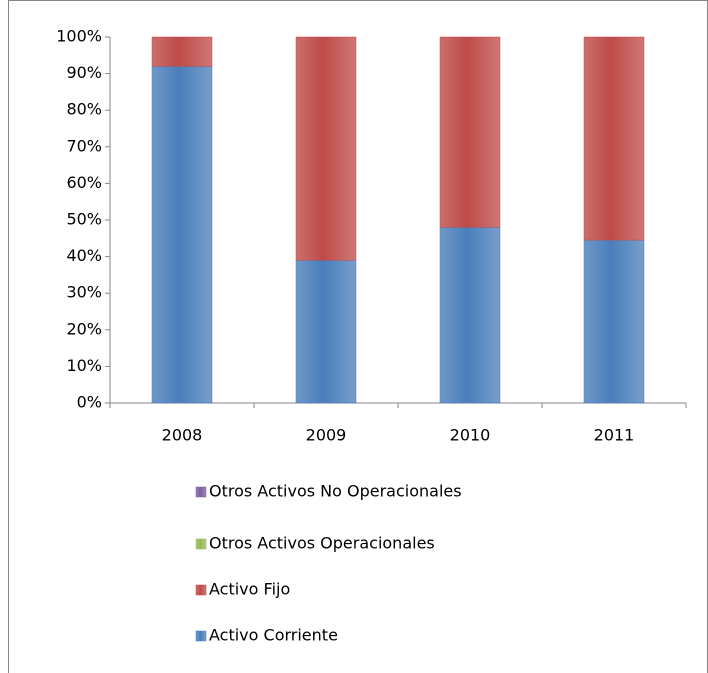 The width and height of the screenshot is (708, 673). Describe the element at coordinates (89, 402) in the screenshot. I see `y-tick-label: 0%` at that location.